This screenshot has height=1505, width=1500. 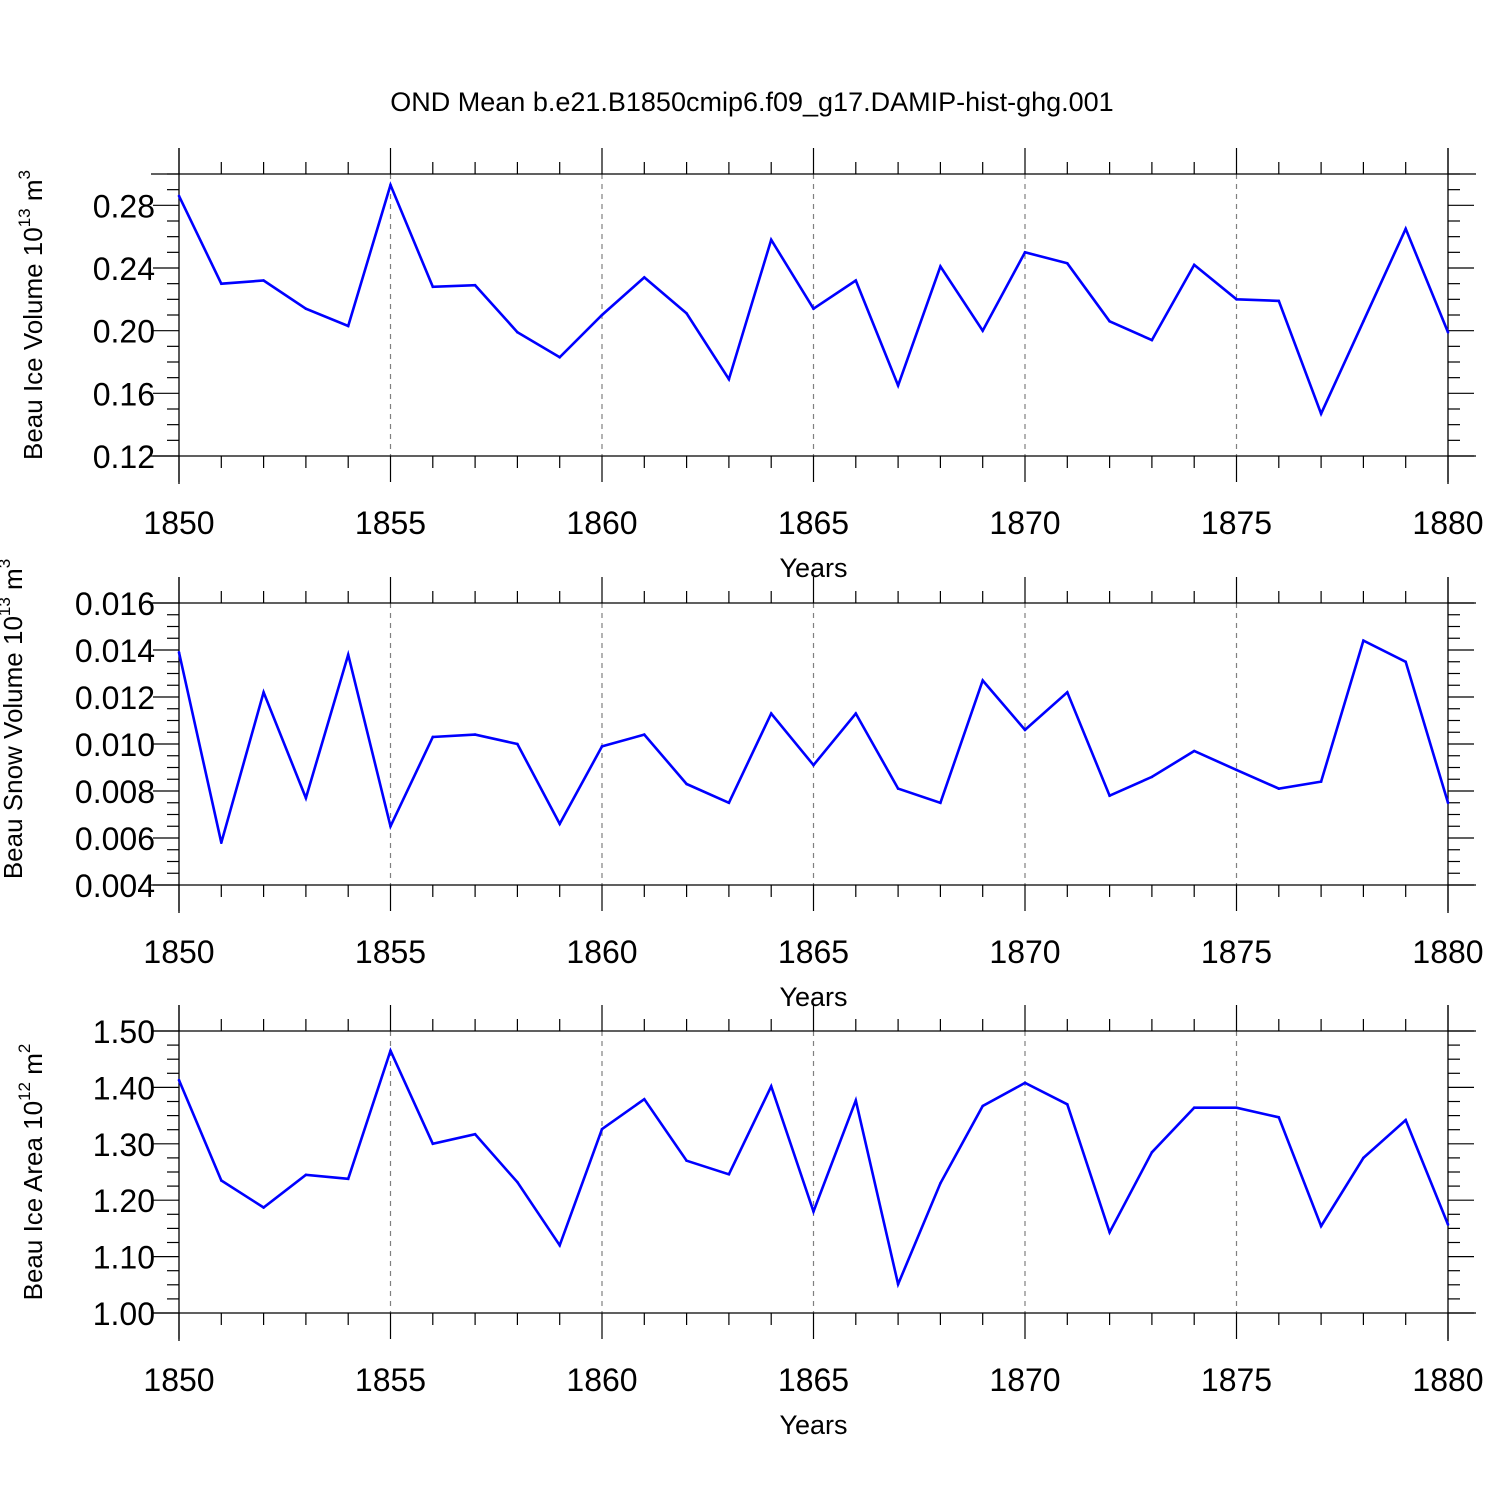 I want to click on x-axis-label: Years, so click(x=813, y=1425).